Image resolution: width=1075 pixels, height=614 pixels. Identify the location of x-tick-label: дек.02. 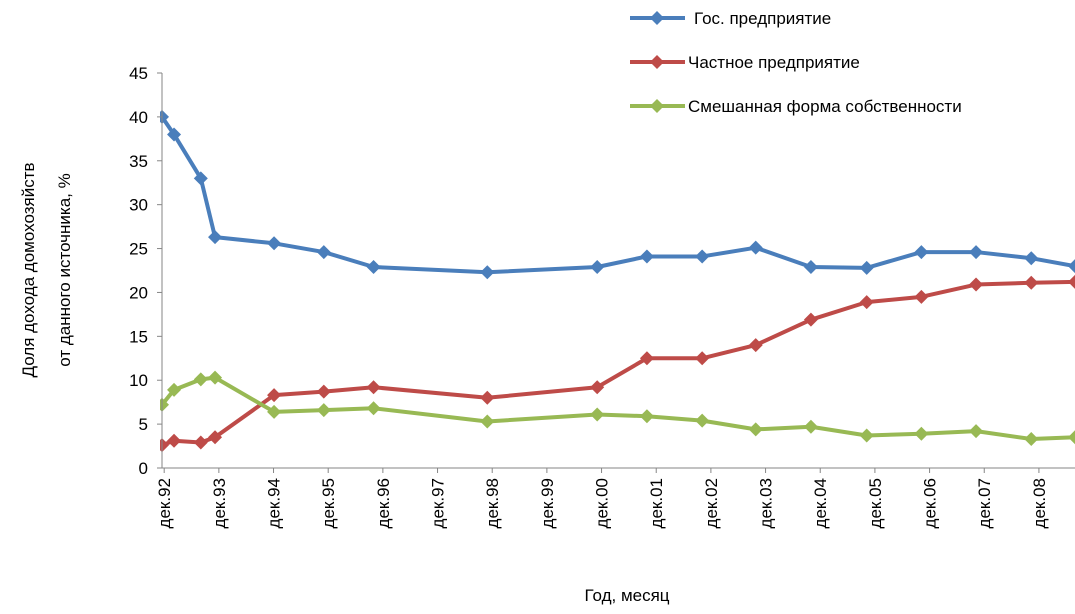
(711, 503).